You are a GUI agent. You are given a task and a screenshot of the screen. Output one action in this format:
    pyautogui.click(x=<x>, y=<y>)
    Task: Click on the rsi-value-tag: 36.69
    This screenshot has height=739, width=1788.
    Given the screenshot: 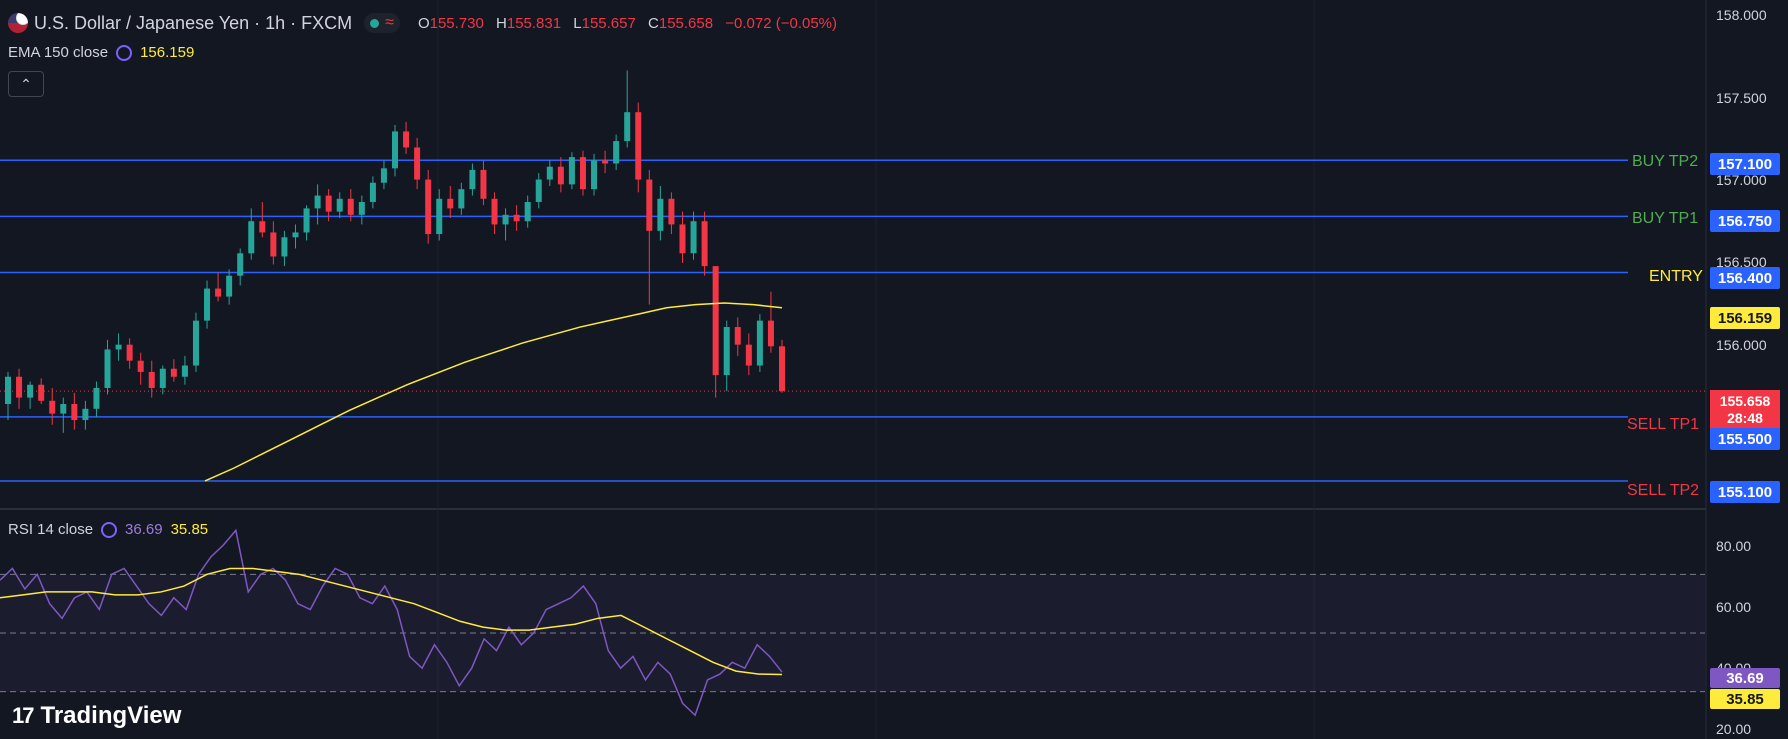 What is the action you would take?
    pyautogui.click(x=1745, y=678)
    